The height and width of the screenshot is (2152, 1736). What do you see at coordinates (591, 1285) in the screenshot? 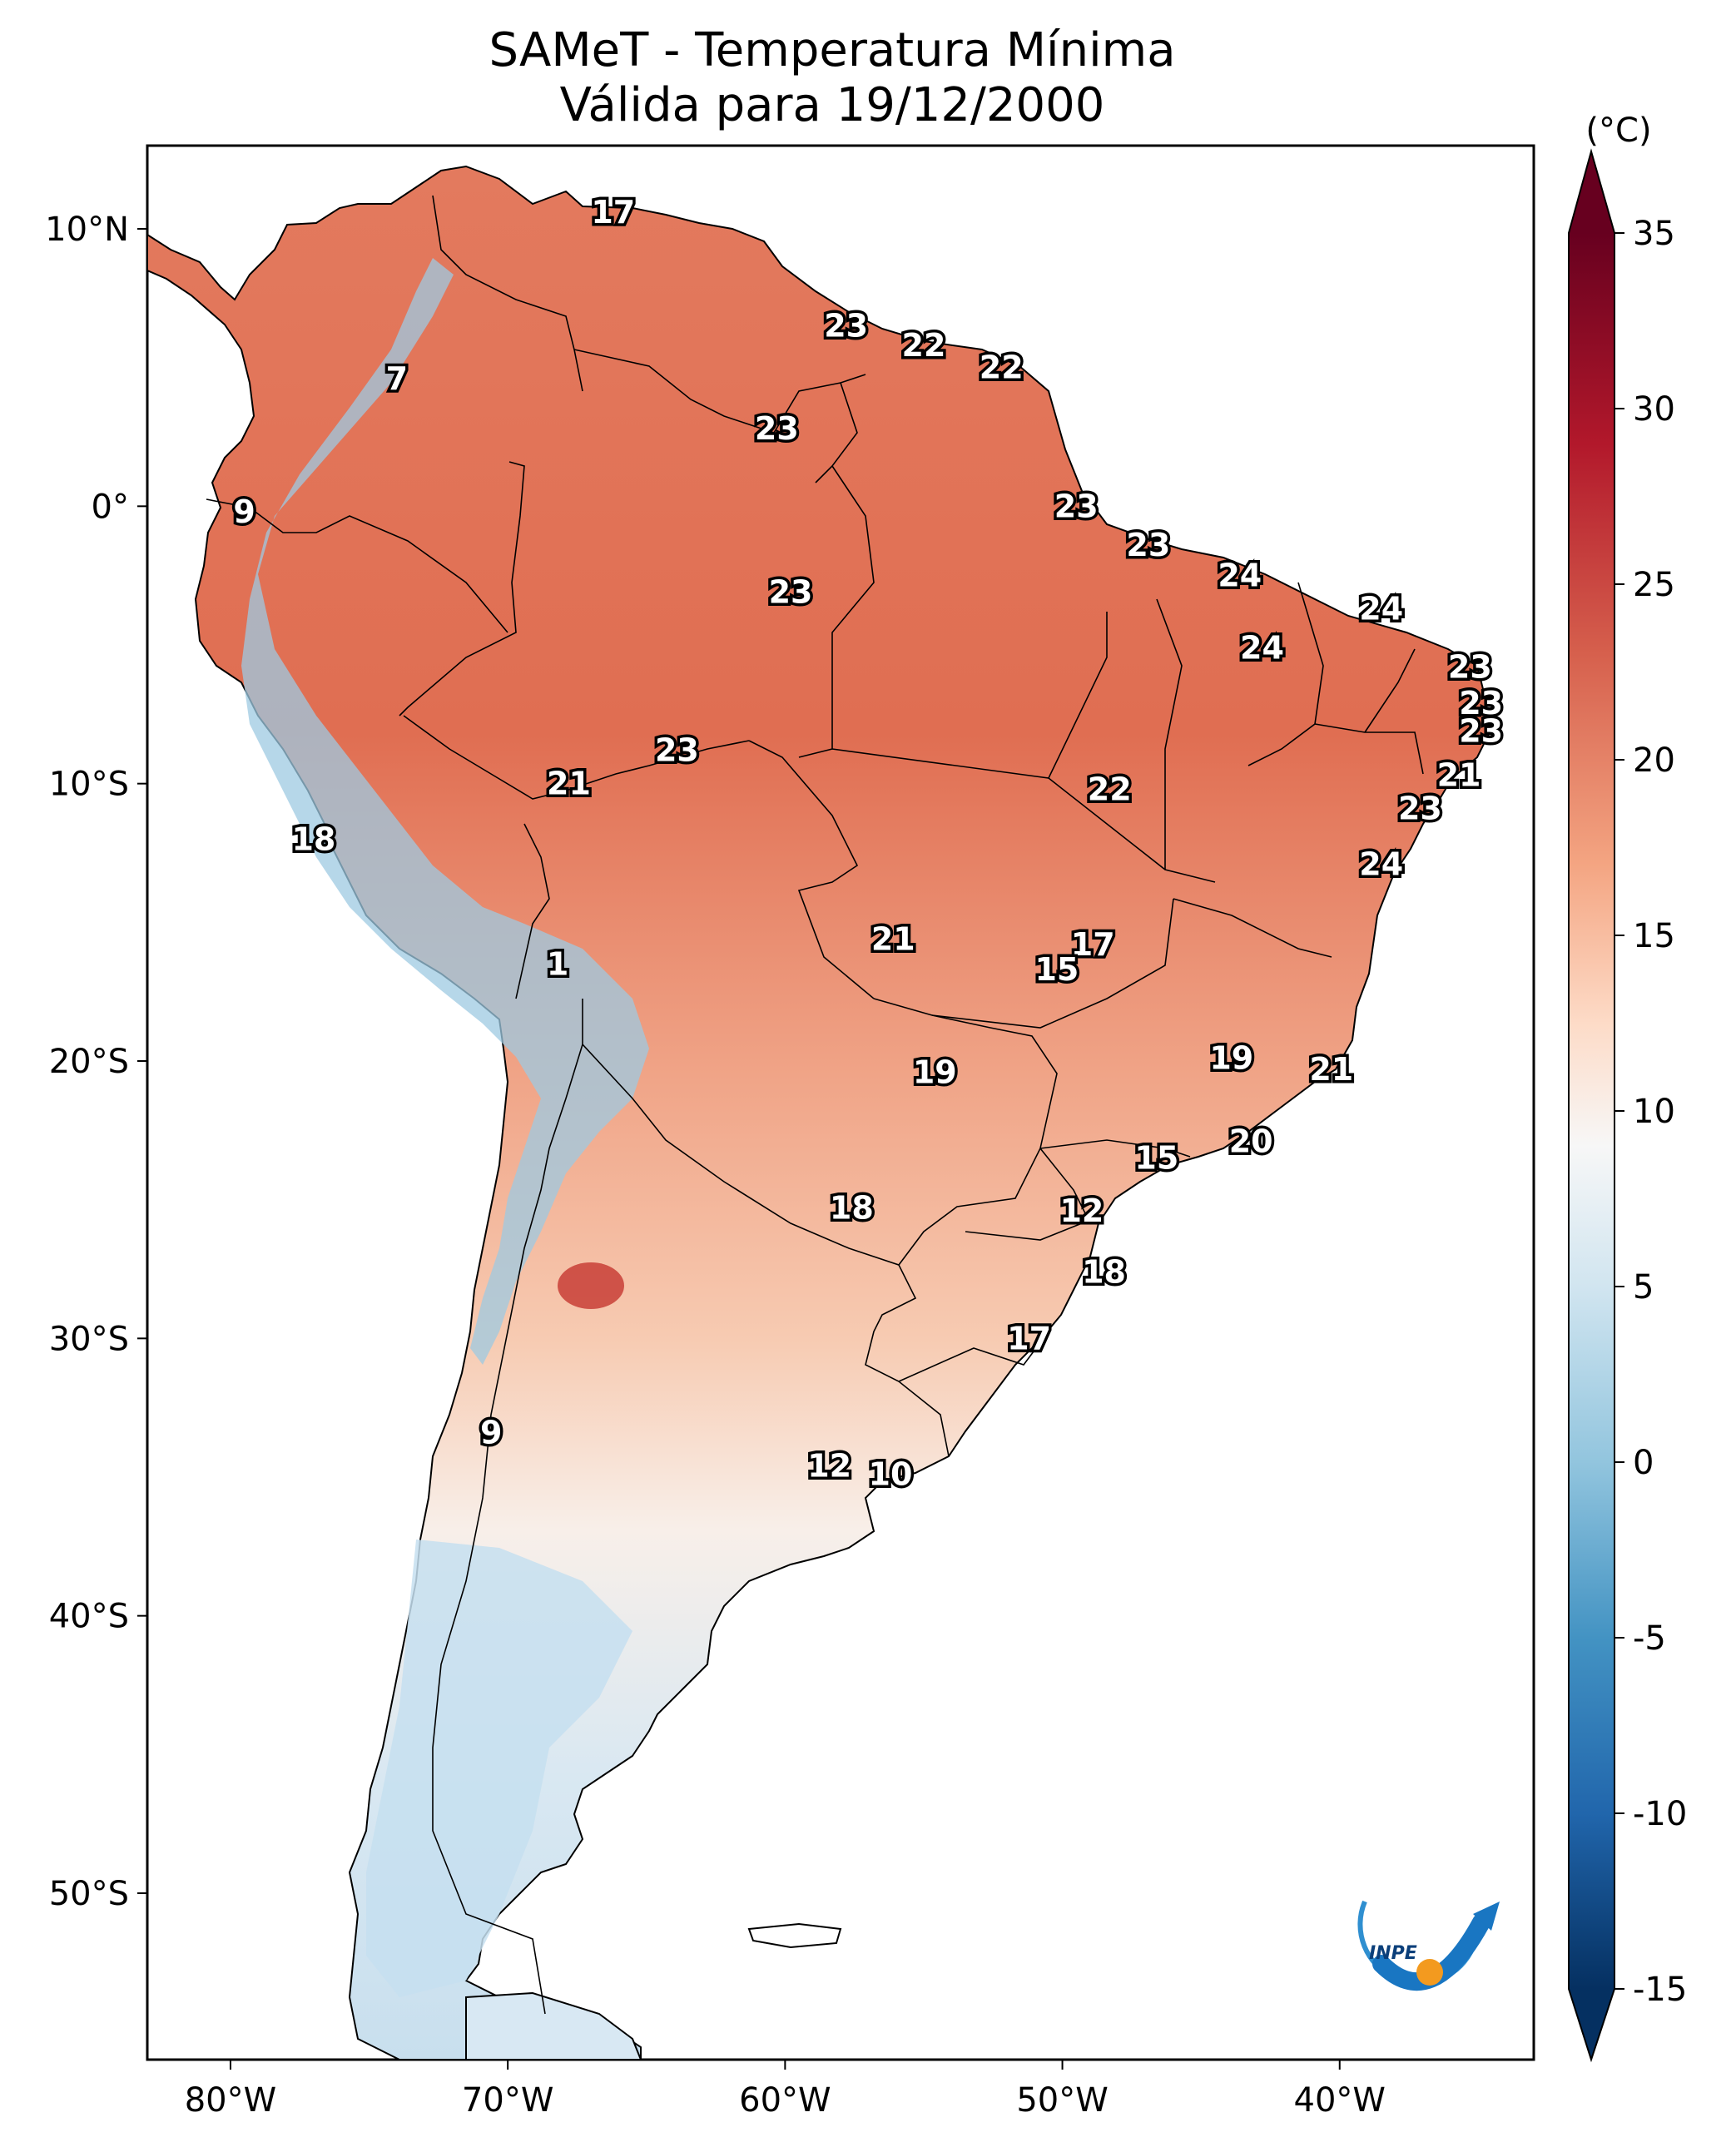
I see `warm-spot` at bounding box center [591, 1285].